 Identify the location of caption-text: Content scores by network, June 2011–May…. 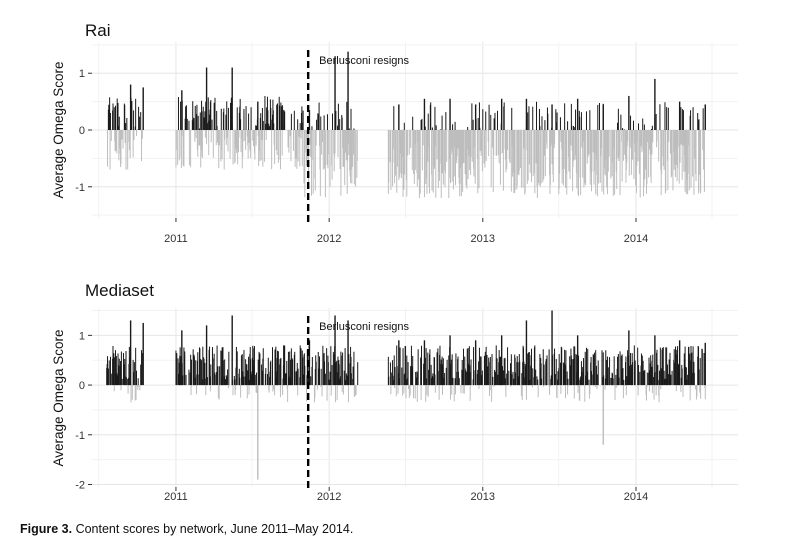
(214, 529).